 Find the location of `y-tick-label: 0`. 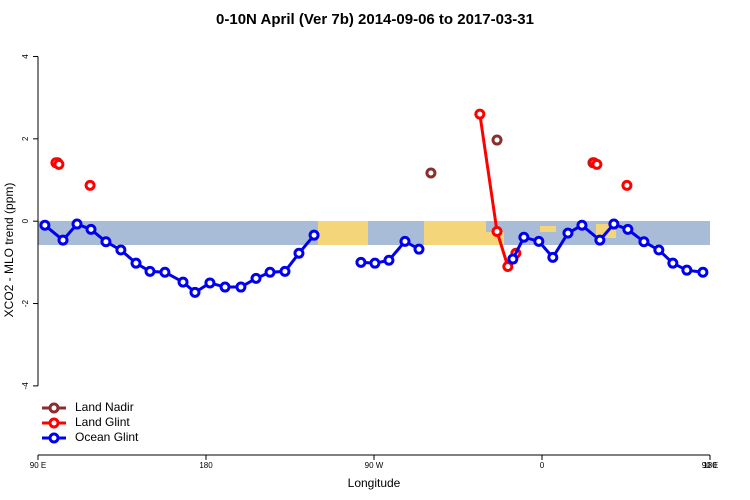

y-tick-label: 0 is located at coordinates (25, 220).